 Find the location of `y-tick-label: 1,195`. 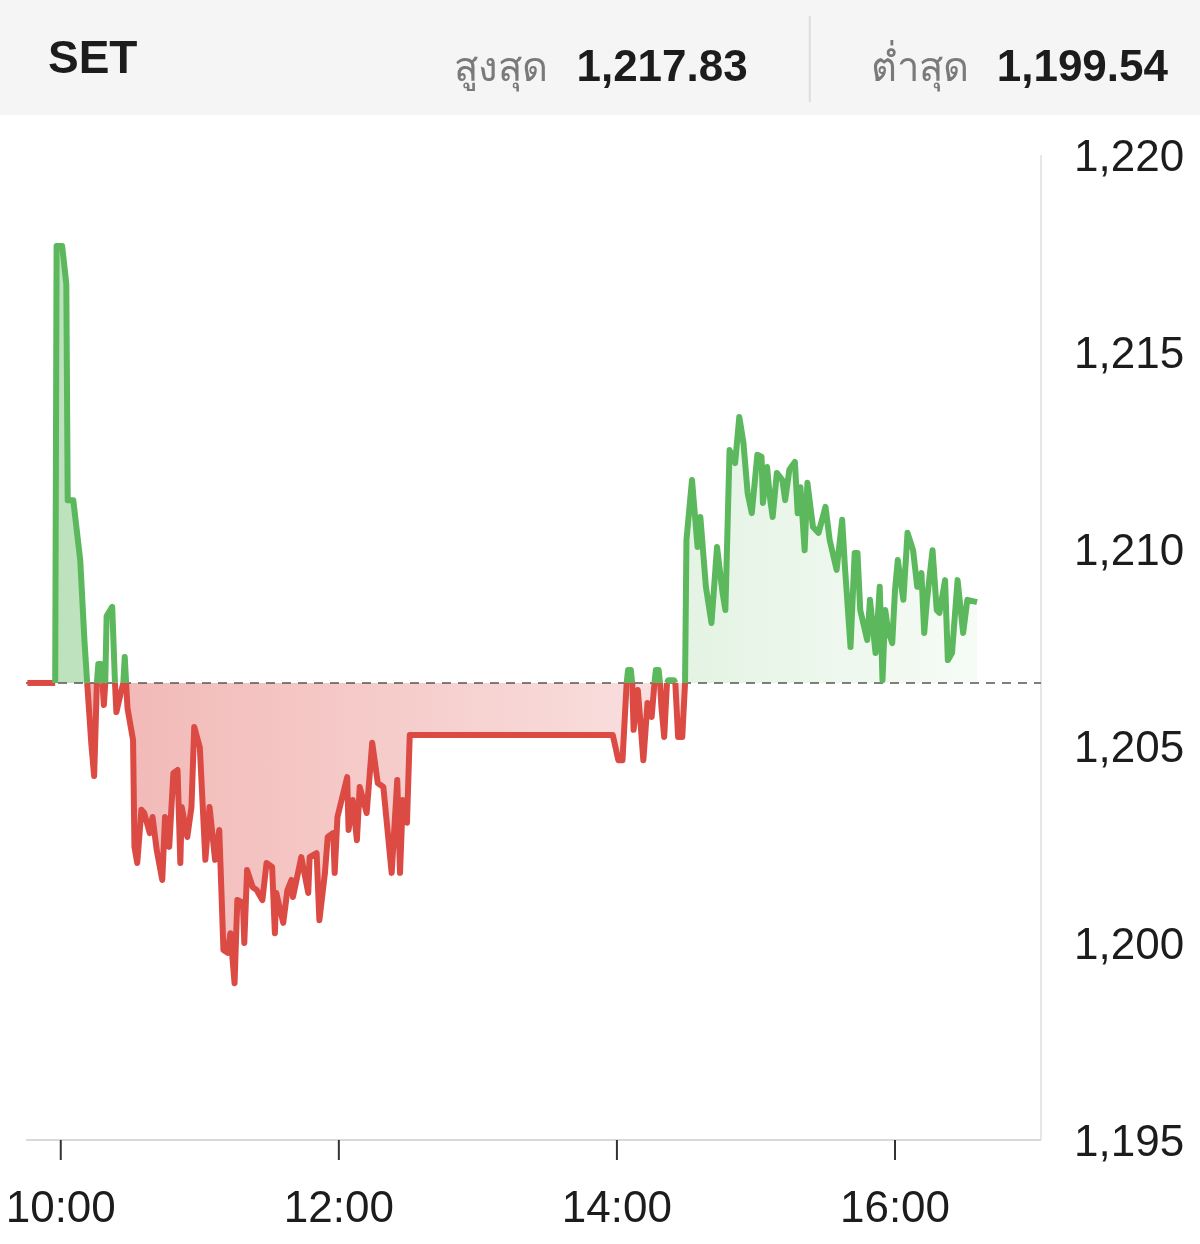

y-tick-label: 1,195 is located at coordinates (1129, 1140).